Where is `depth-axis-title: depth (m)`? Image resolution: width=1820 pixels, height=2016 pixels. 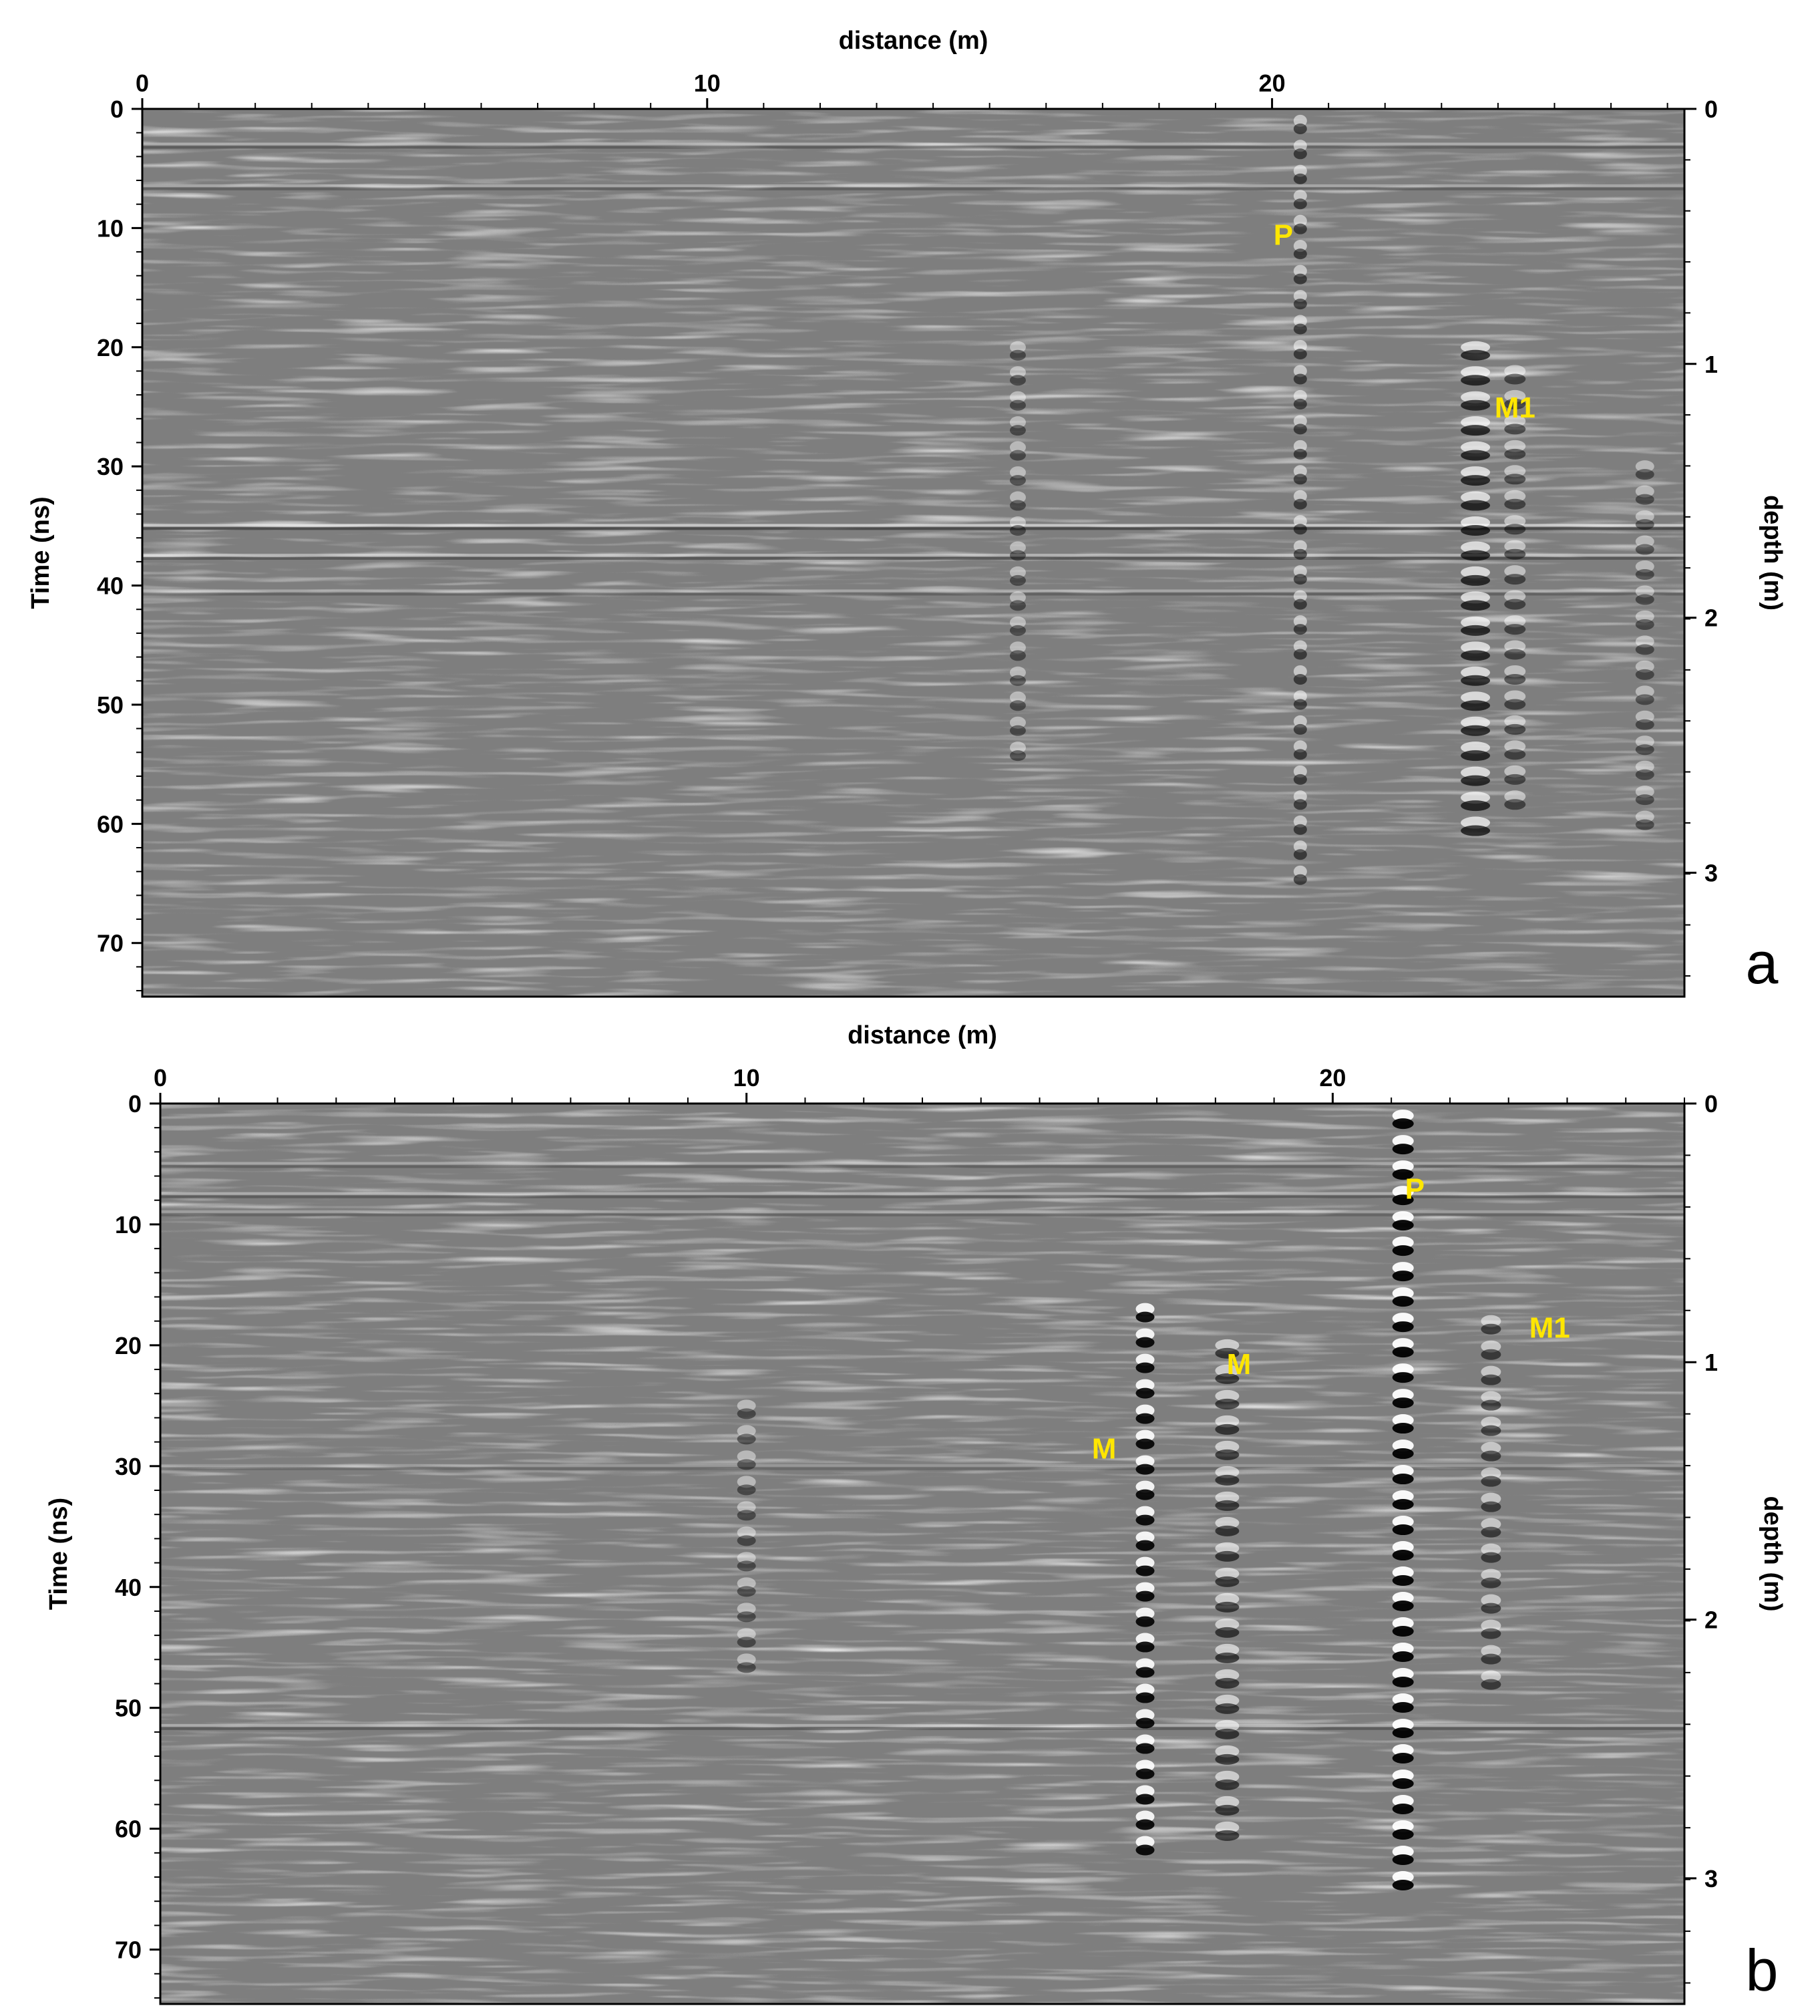
depth-axis-title: depth (m) is located at coordinates (1773, 553).